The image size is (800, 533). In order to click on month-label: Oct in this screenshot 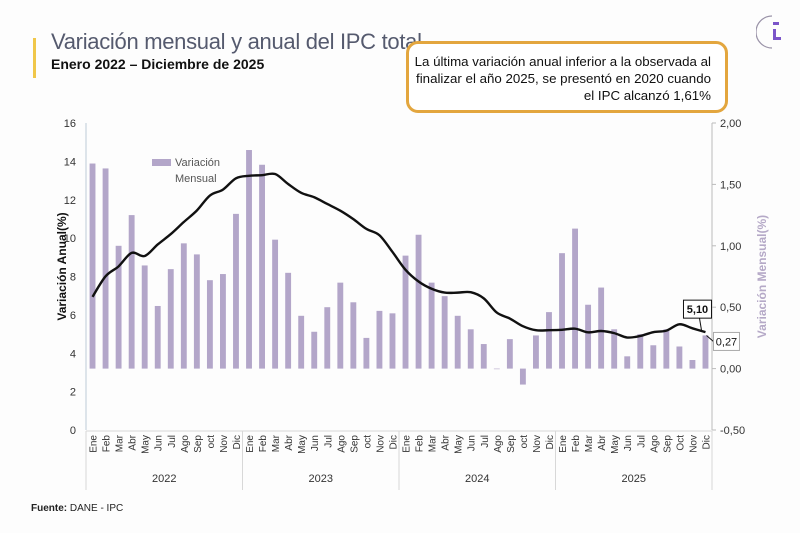, I will do `click(680, 443)`.